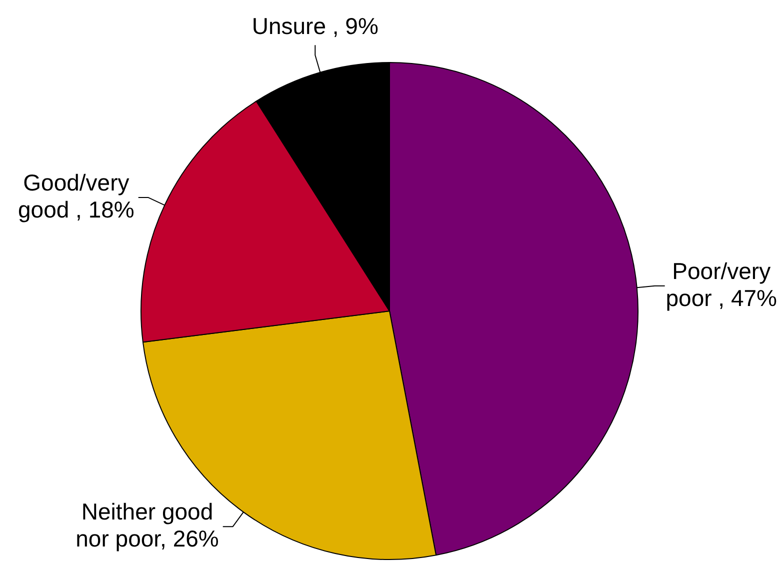 The height and width of the screenshot is (564, 779). I want to click on slice-label: Poor/very poor , 47%, so click(722, 284).